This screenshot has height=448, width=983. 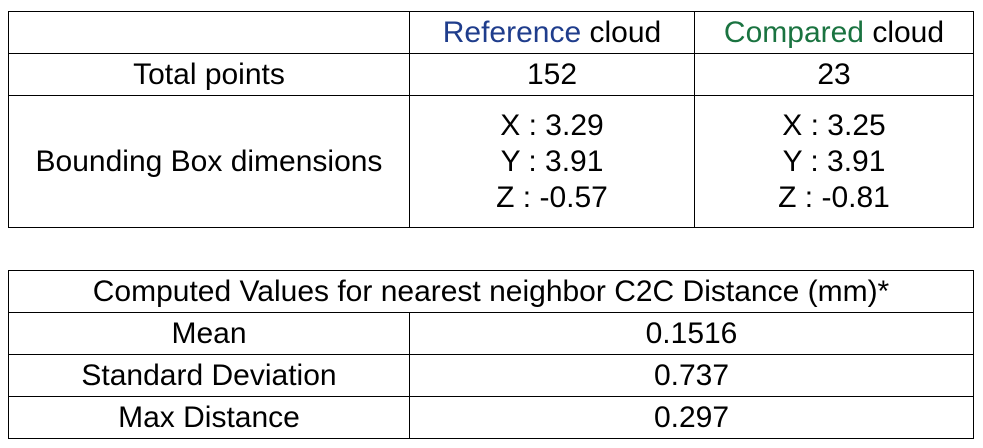 What do you see at coordinates (512, 32) in the screenshot?
I see `reference-label: Reference` at bounding box center [512, 32].